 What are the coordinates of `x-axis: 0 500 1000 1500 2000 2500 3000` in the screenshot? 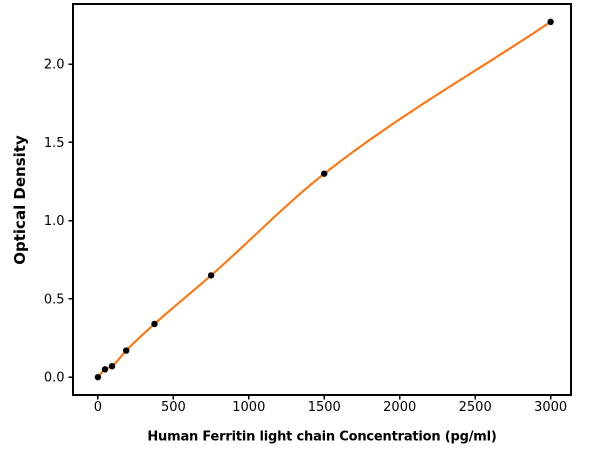 It's located at (330, 405).